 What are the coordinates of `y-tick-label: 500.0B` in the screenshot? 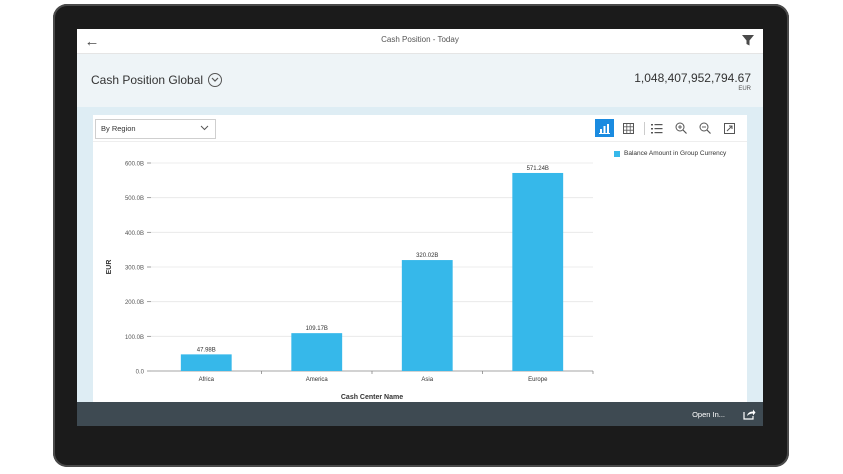 It's located at (134, 199).